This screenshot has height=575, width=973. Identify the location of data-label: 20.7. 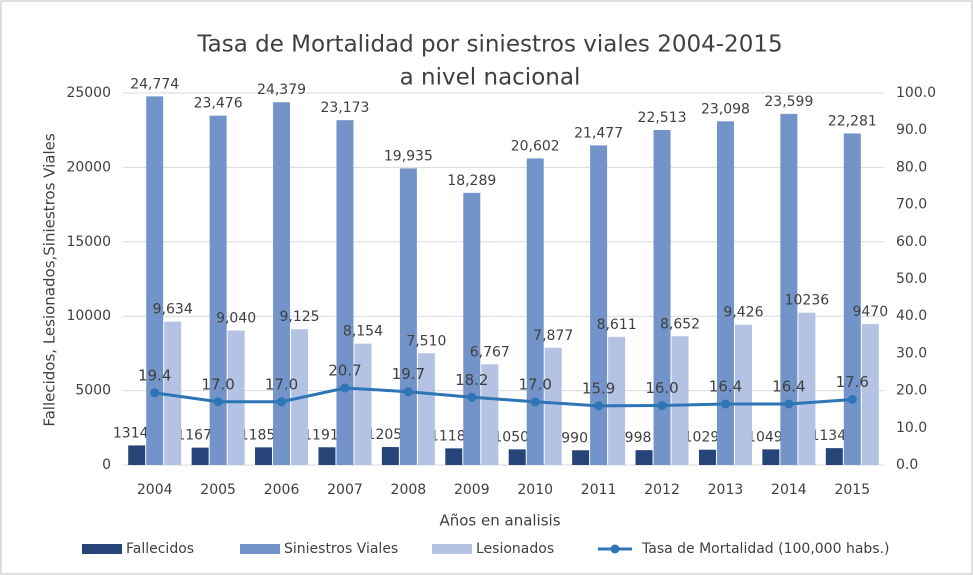
(344, 370).